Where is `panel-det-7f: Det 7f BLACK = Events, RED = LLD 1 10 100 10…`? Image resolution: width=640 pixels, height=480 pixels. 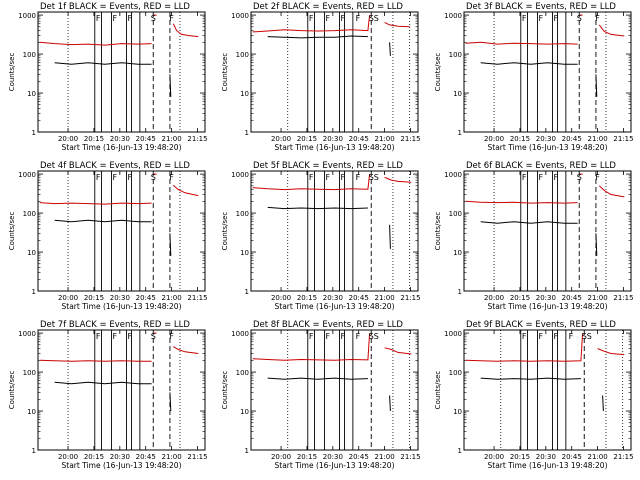 panel-det-7f: Det 7f BLACK = Events, RED = LLD 1 10 100 10… is located at coordinates (108, 395).